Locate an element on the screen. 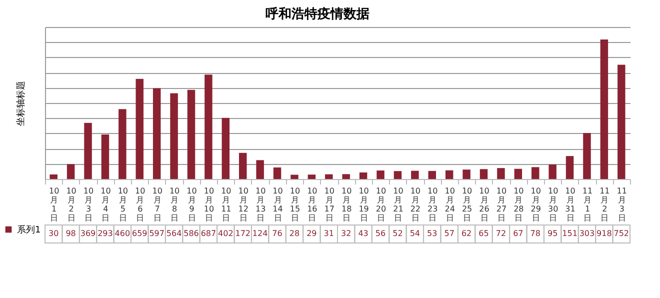  data-label: 56 is located at coordinates (380, 233).